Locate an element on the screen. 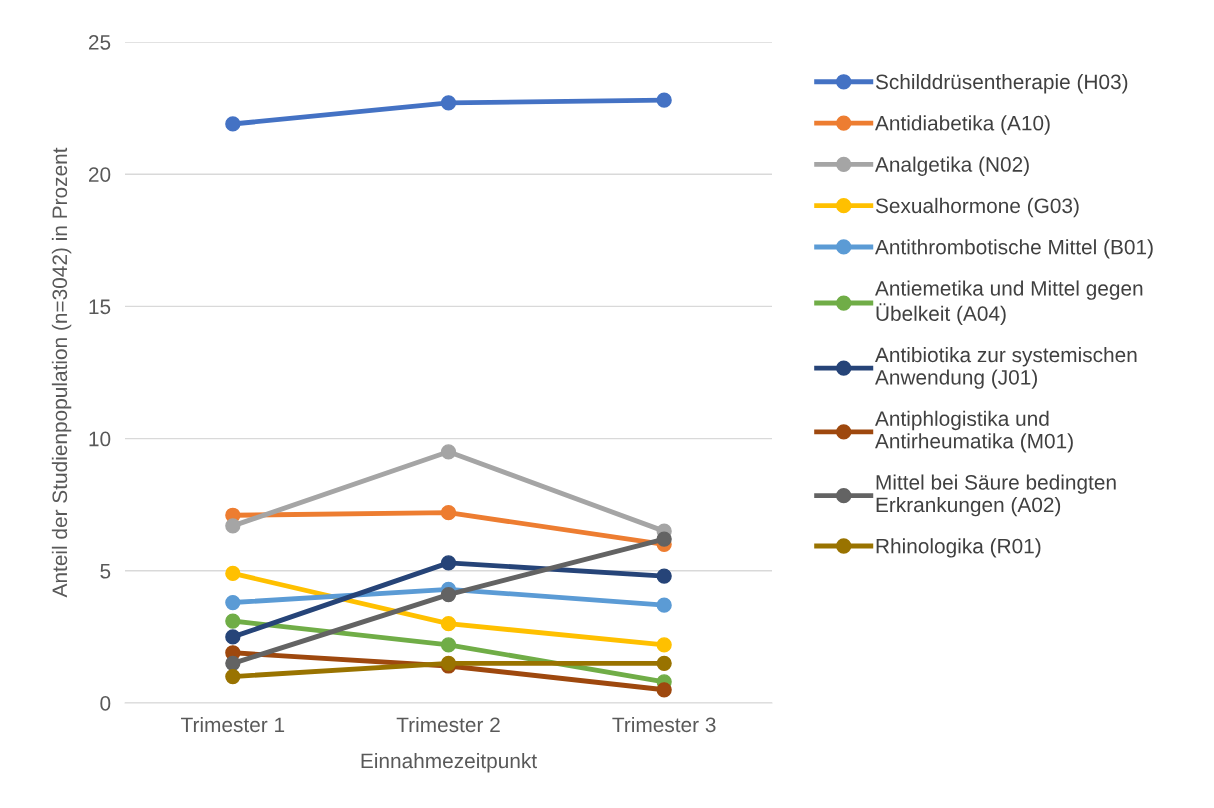 The width and height of the screenshot is (1214, 808). legend-label: Rhinologika (R01) is located at coordinates (958, 548).